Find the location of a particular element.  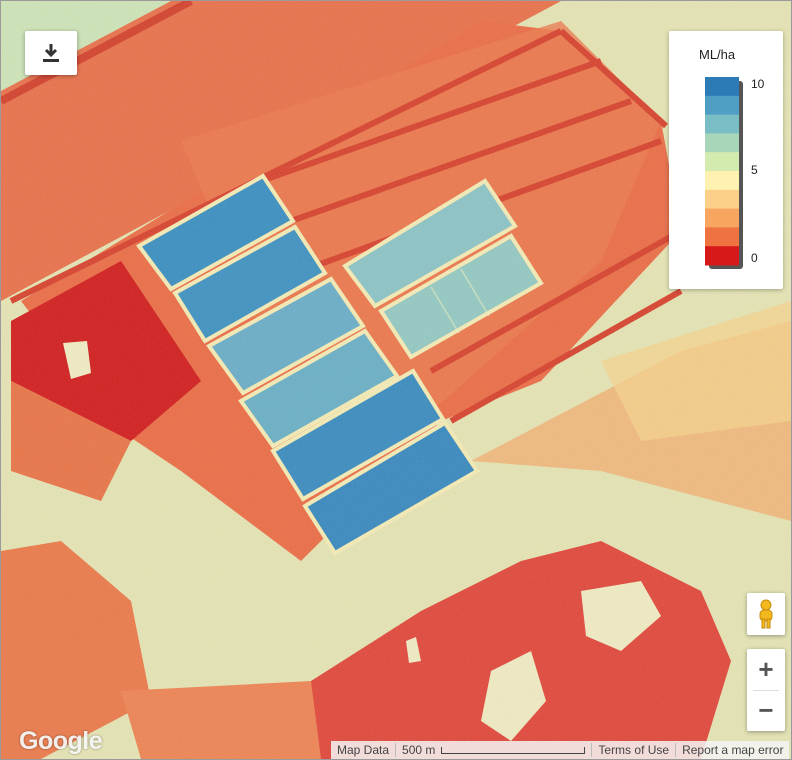

zoom-control: + − is located at coordinates (766, 690).